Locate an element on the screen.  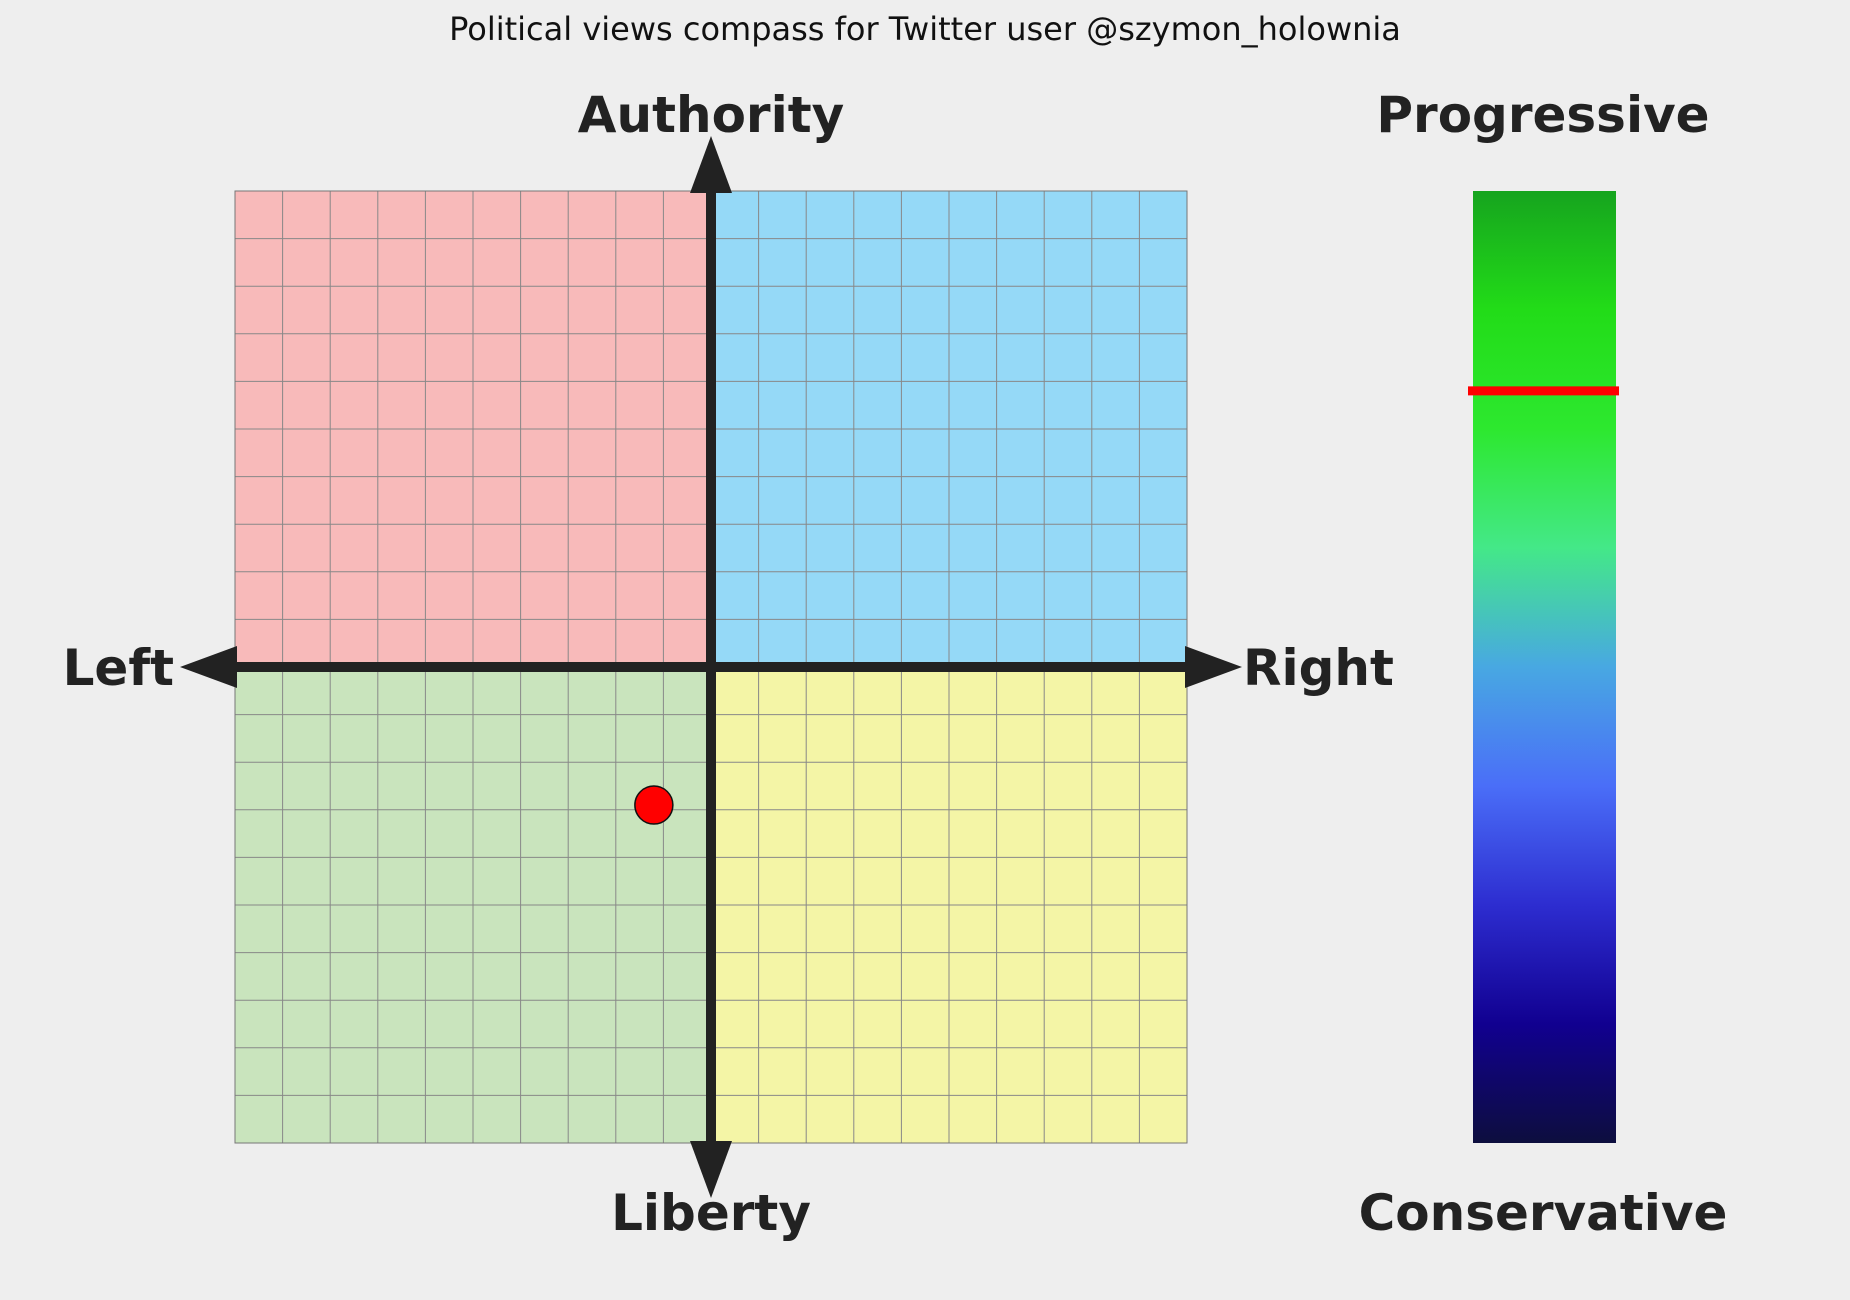
data-point is located at coordinates (654, 805).